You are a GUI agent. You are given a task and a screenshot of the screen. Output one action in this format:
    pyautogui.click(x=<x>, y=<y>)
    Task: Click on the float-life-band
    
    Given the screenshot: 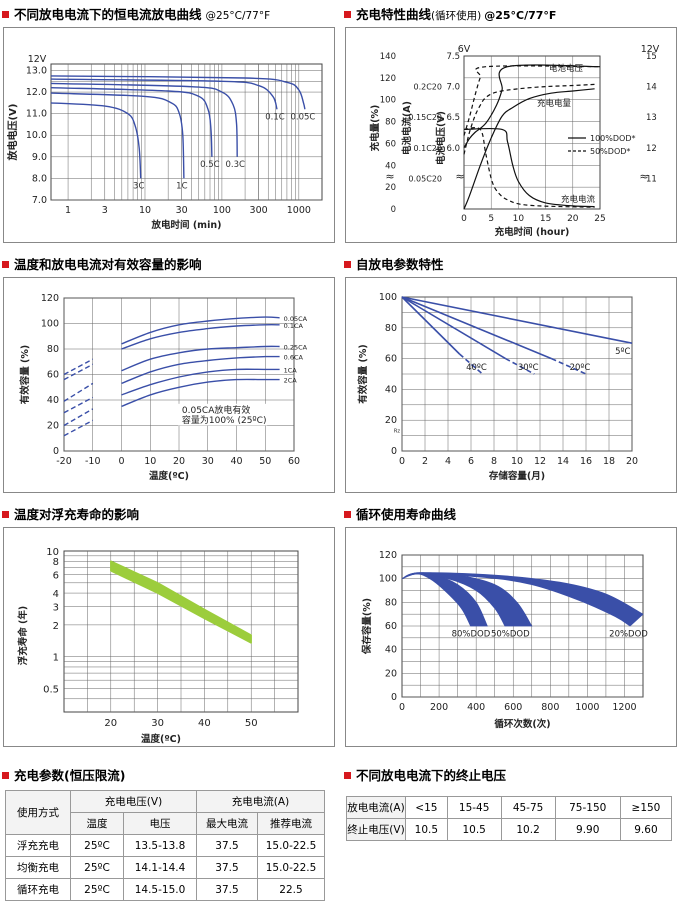 What is the action you would take?
    pyautogui.click(x=181, y=602)
    